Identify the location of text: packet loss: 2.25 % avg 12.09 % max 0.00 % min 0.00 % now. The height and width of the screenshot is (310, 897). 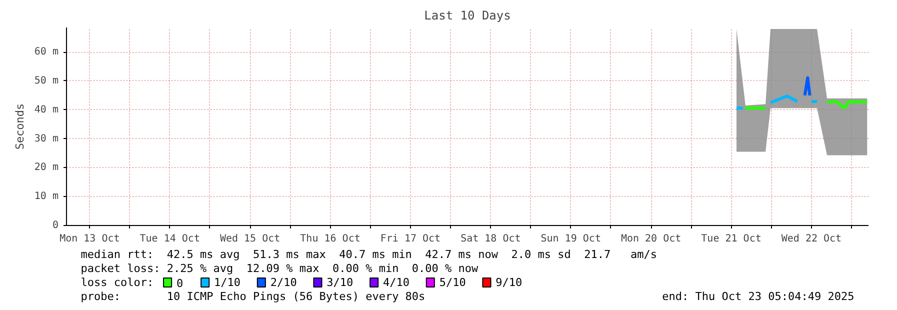
(279, 268).